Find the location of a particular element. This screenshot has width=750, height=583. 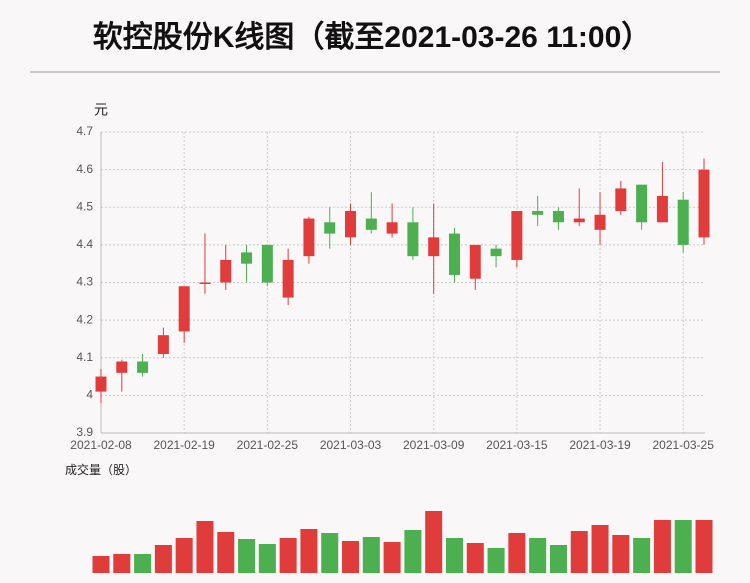

y-tick-label: 3.9 is located at coordinates (84, 432).